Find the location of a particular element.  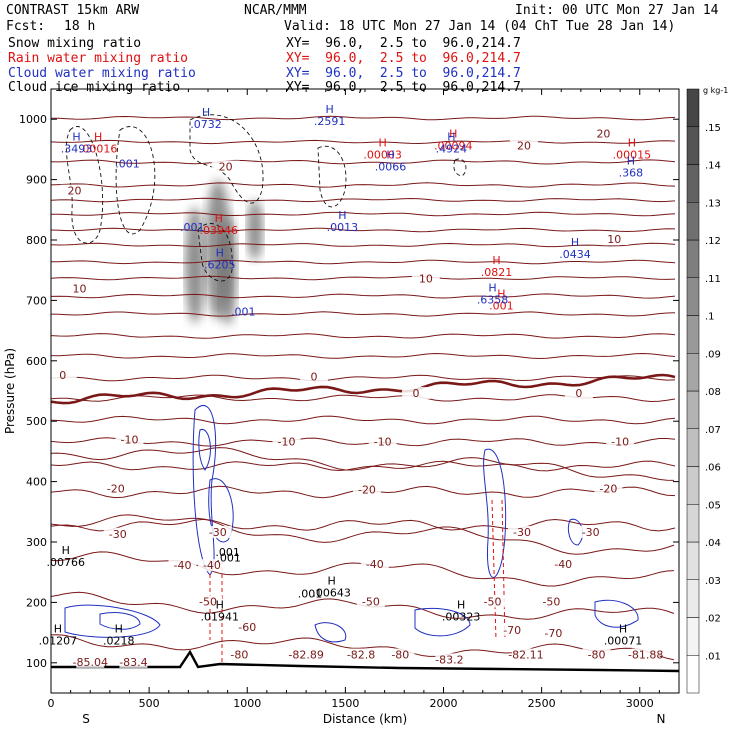

rain-max-value: .03946 is located at coordinates (219, 230).